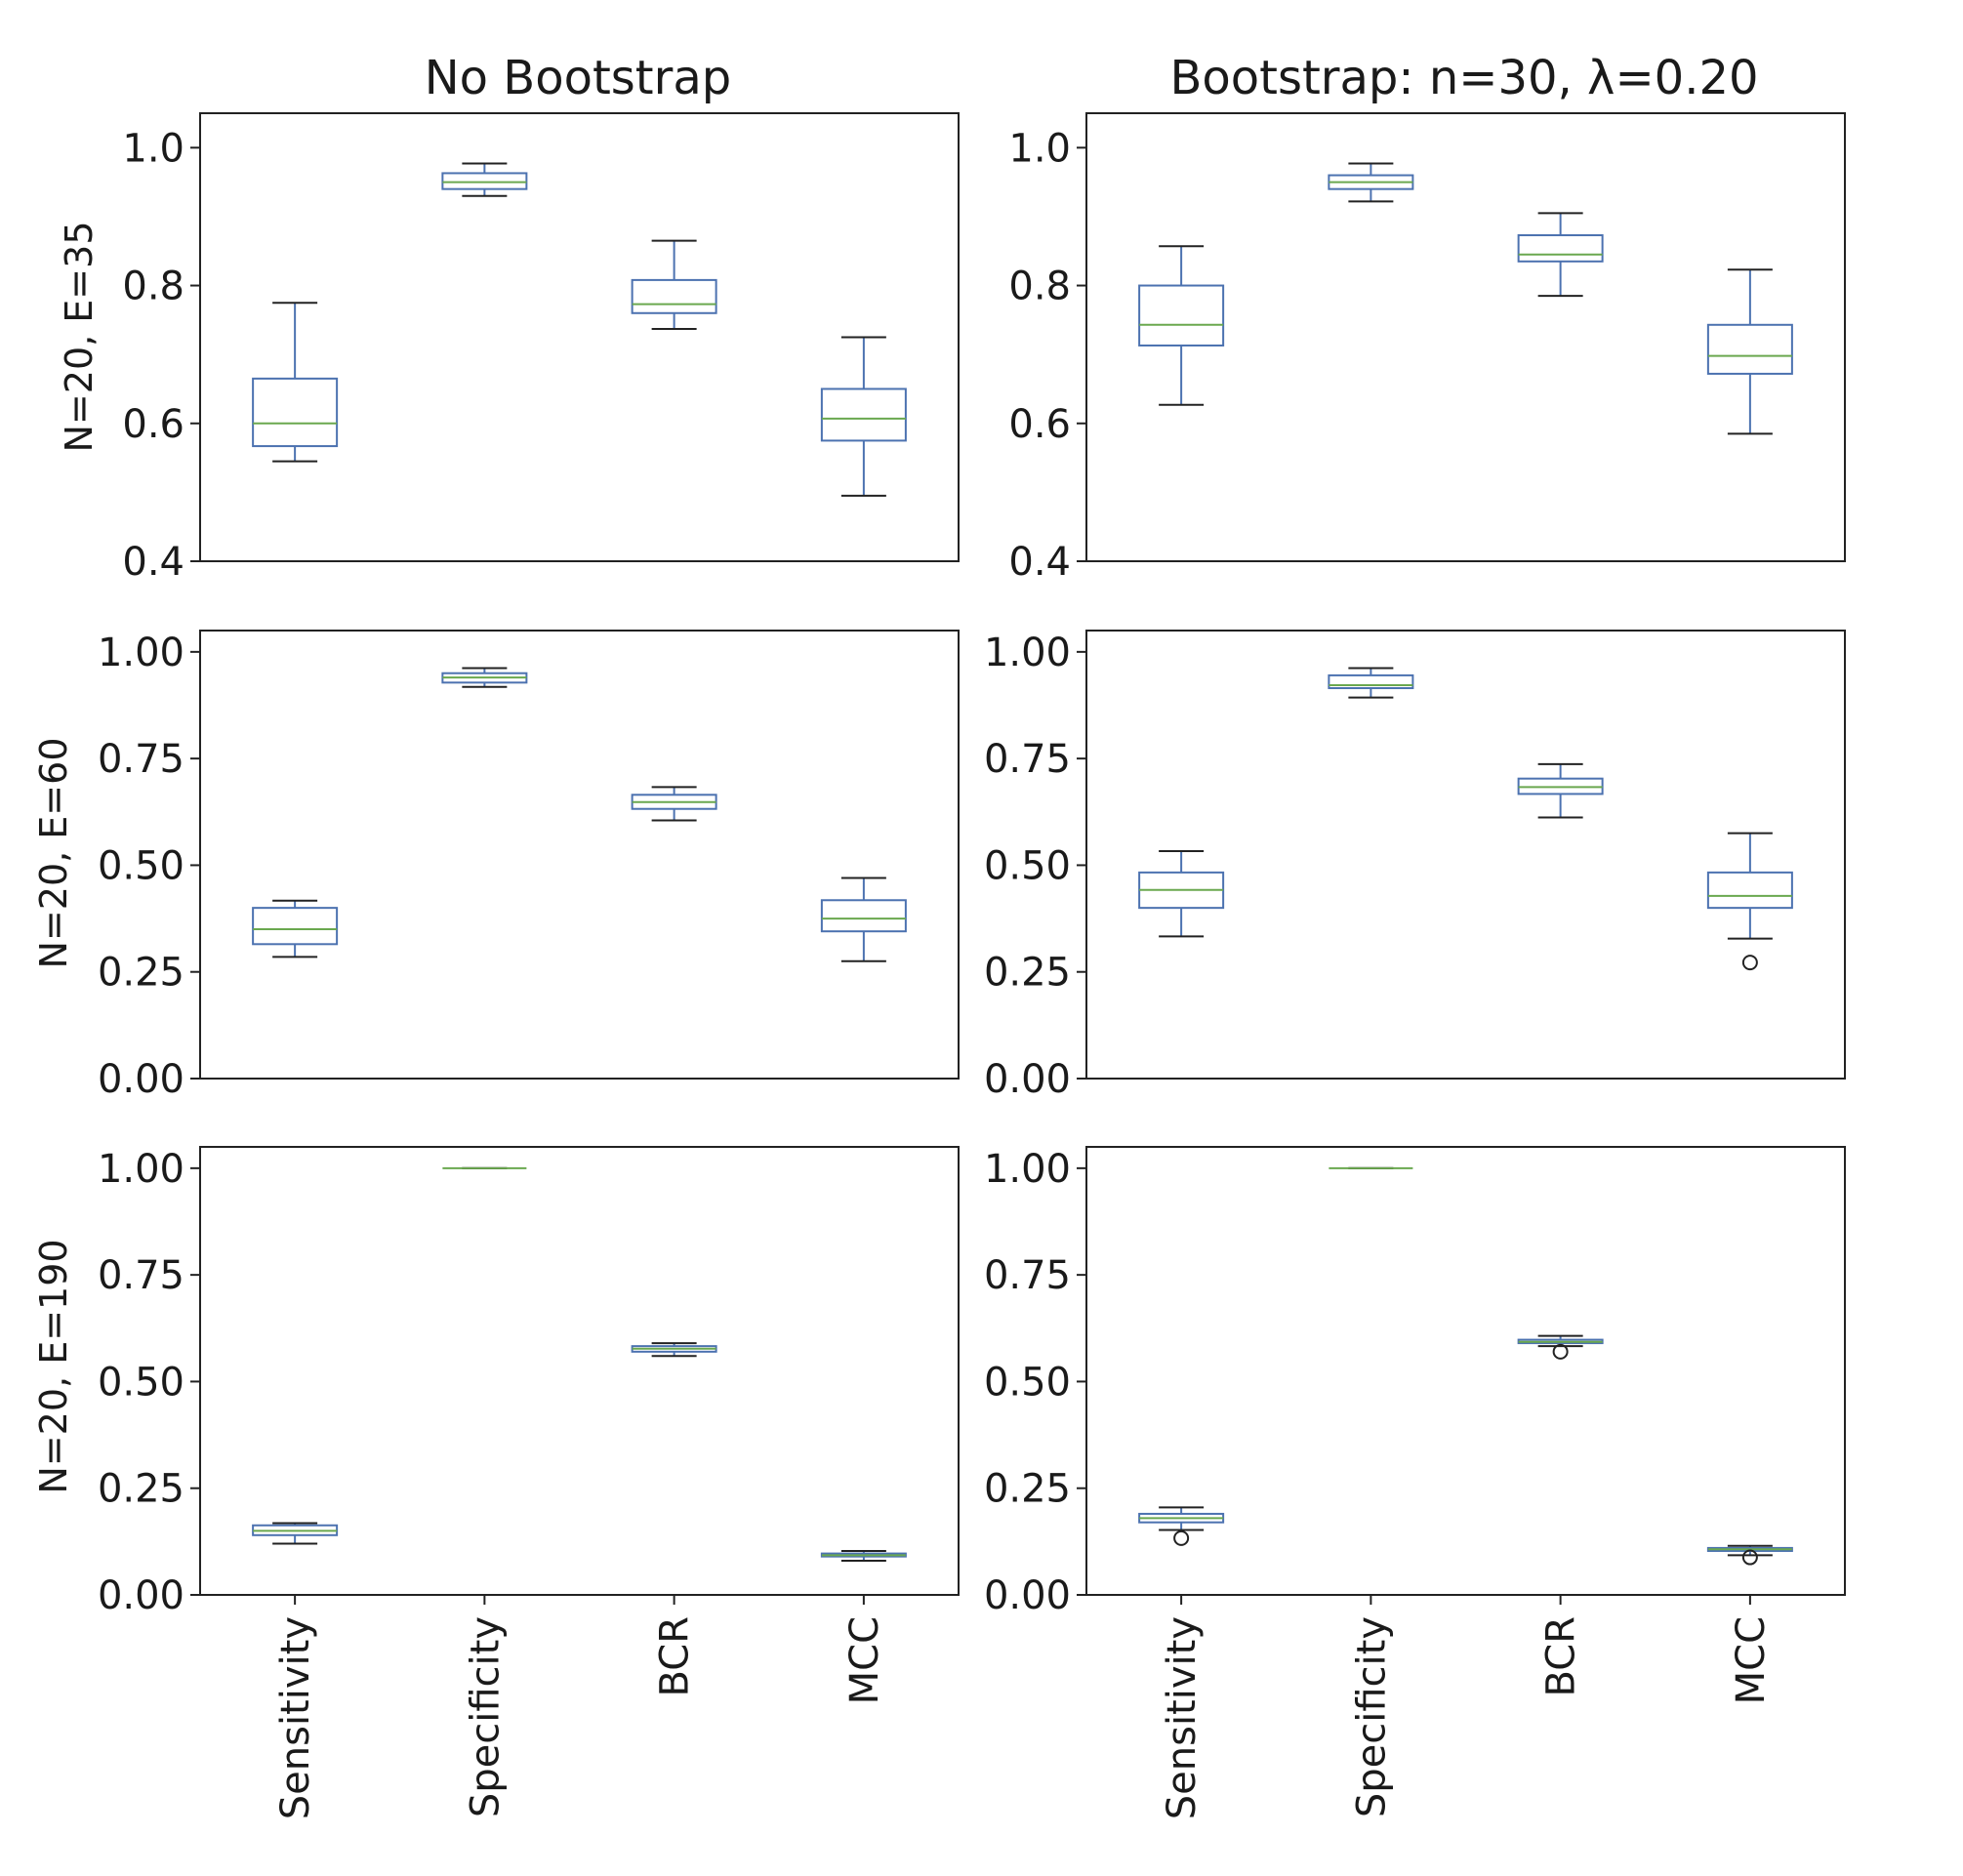 This screenshot has height=1876, width=1963. I want to click on panel-0-1: 0.4 0.6 0.8 1.0, so click(1427, 348).